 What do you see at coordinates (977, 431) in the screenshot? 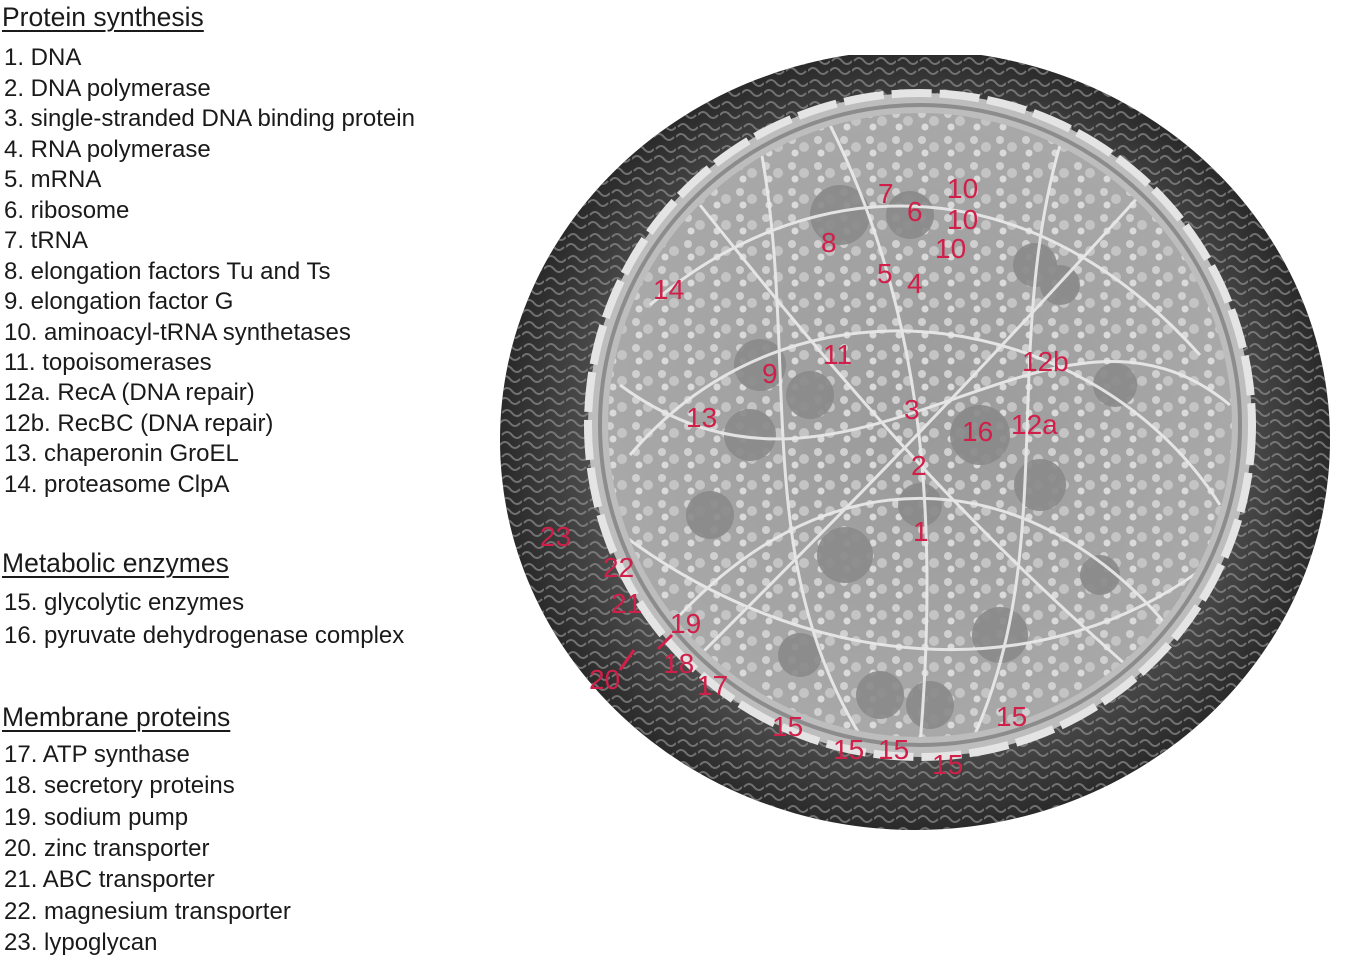
I see `diagram-label: 16` at bounding box center [977, 431].